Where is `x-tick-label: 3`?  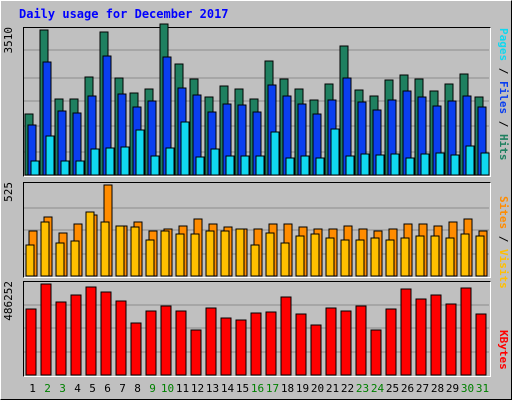
x-tick-label: 3 is located at coordinates (62, 388).